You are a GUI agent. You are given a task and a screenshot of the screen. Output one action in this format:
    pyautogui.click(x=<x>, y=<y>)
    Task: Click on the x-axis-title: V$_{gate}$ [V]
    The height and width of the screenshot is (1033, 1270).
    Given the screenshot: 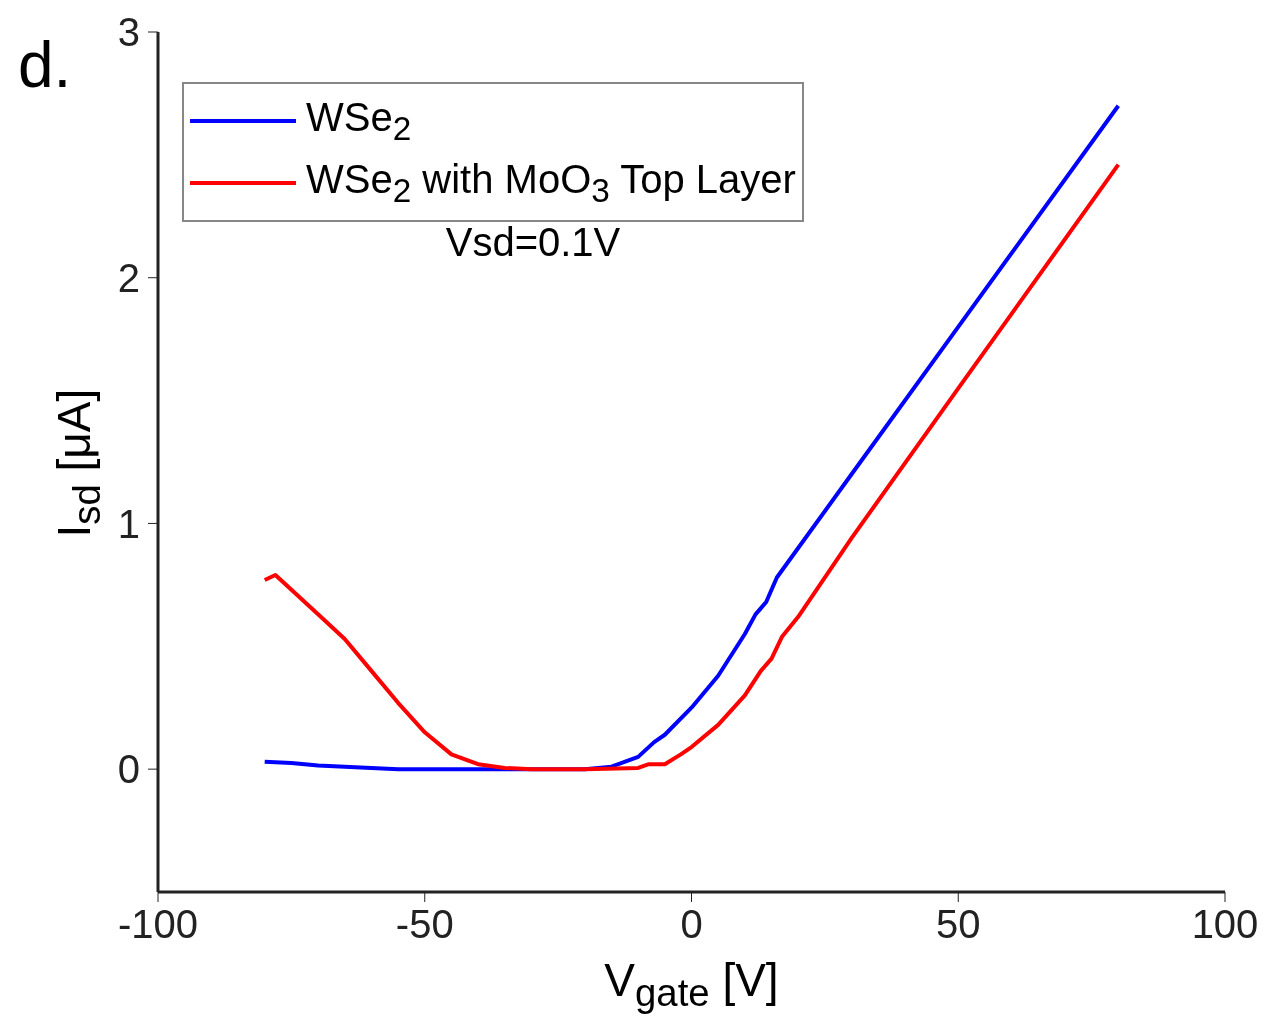 What is the action you would take?
    pyautogui.click(x=691, y=984)
    